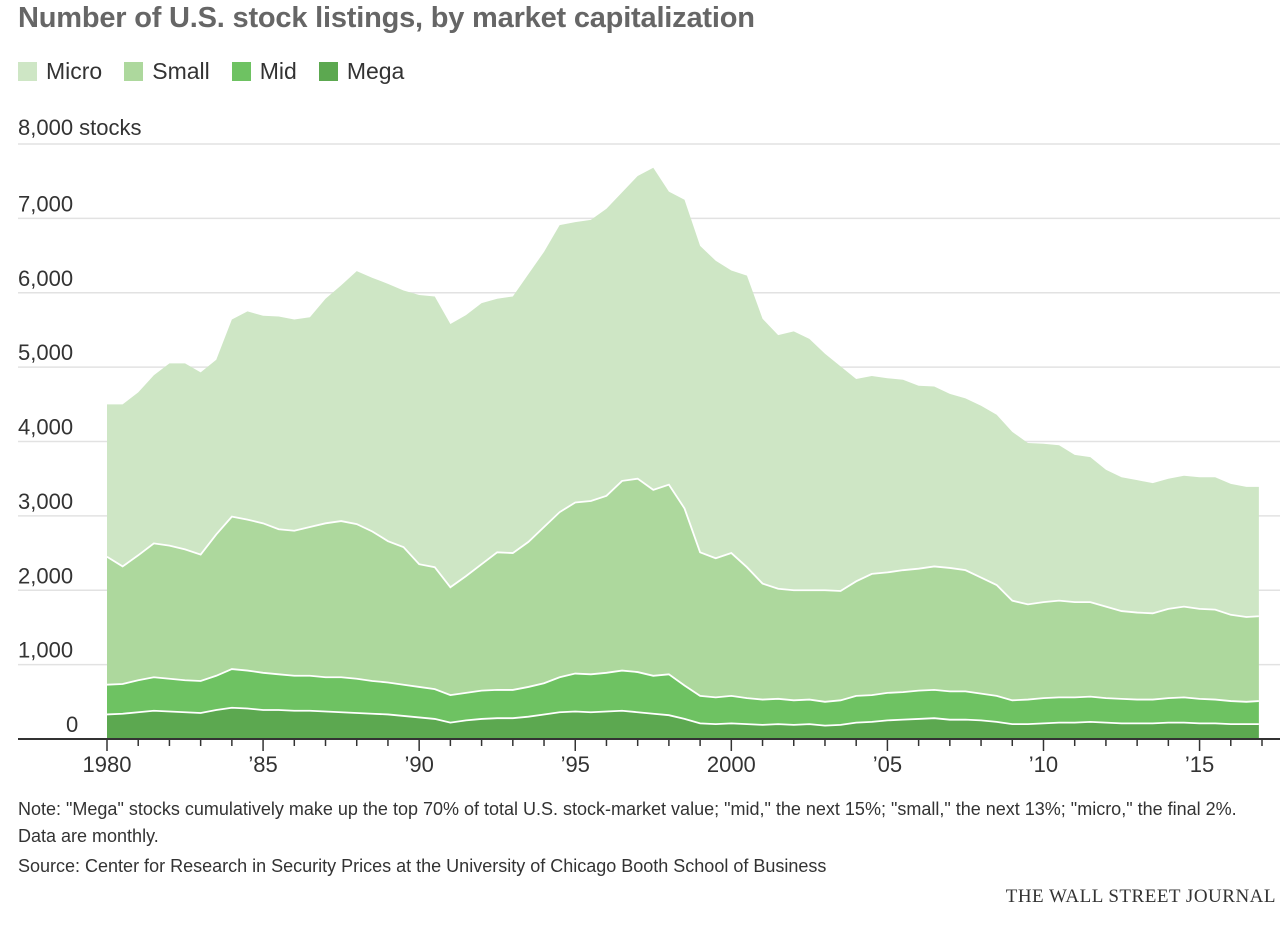 Image resolution: width=1282 pixels, height=926 pixels. What do you see at coordinates (375, 70) in the screenshot?
I see `legend-label-mega: Mega` at bounding box center [375, 70].